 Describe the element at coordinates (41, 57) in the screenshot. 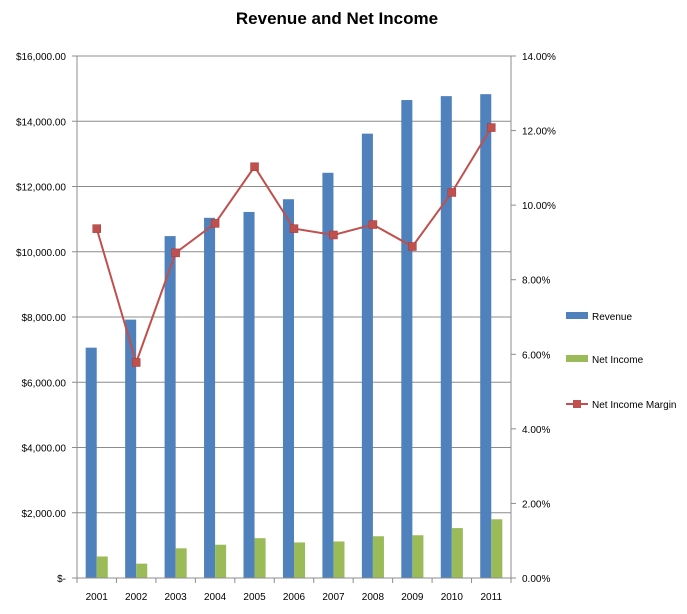

I see `y-left-tick-label: $16,000.00` at that location.